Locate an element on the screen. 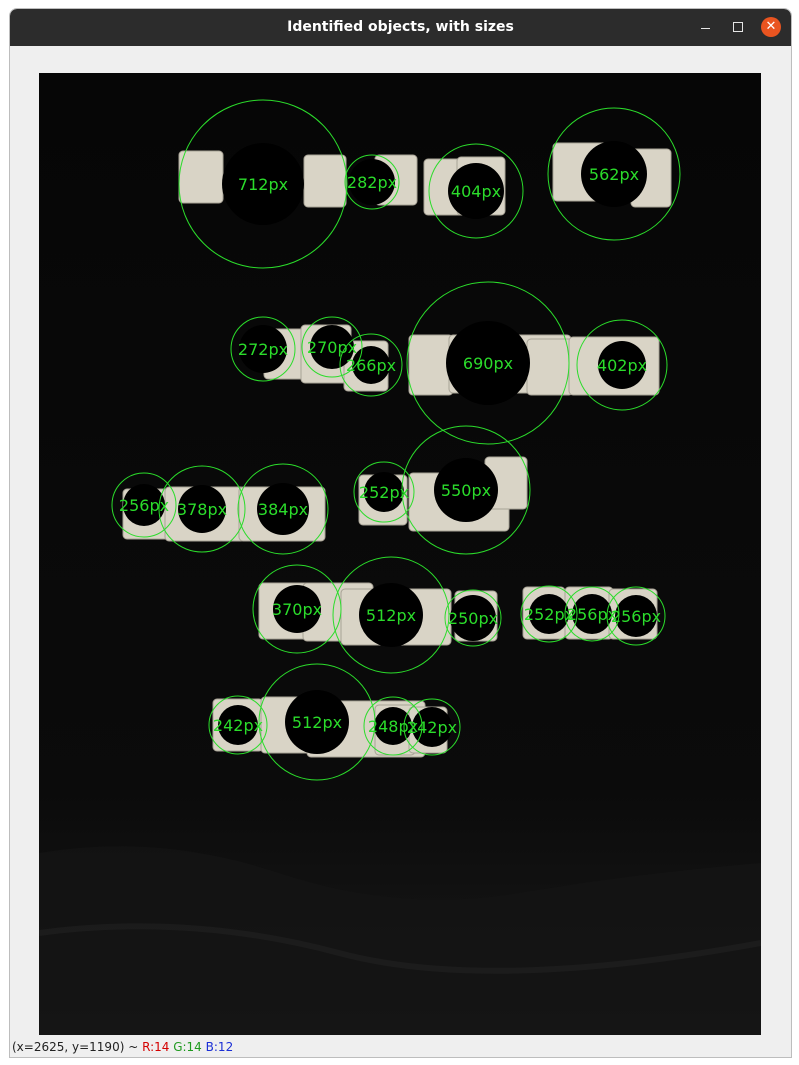 Image resolution: width=799 pixels, height=1065 pixels. maximize-icon is located at coordinates (738, 26).